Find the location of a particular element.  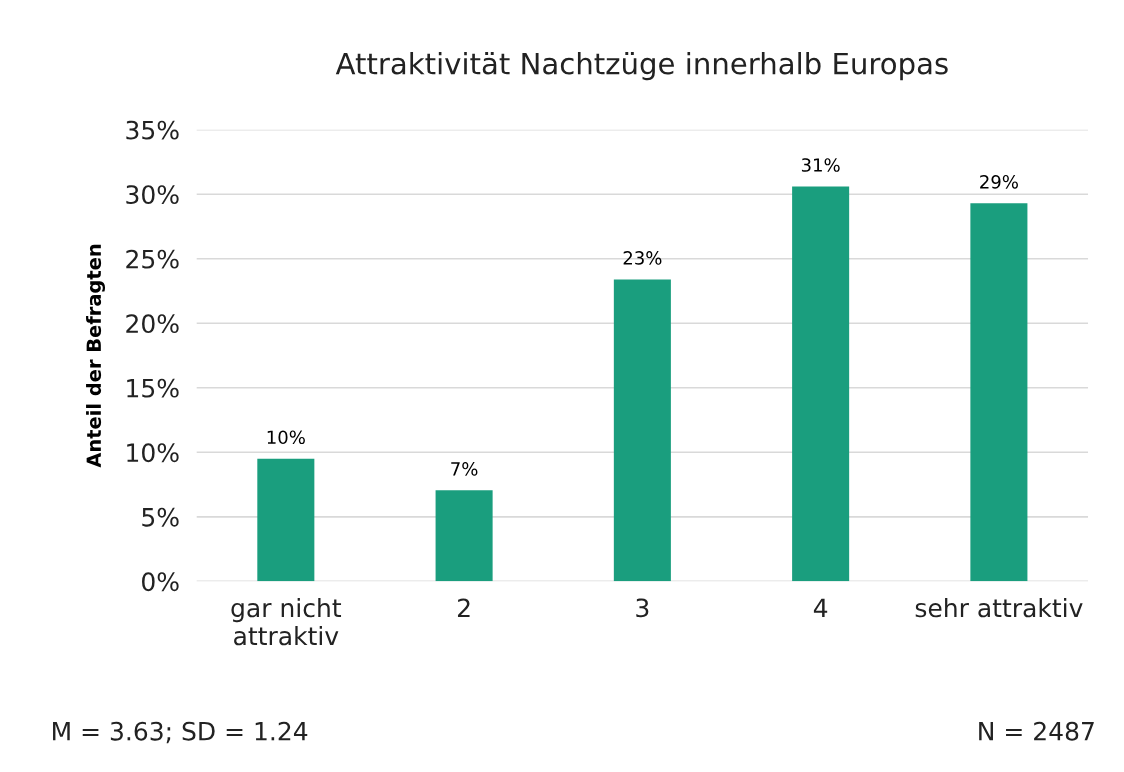

x-tick-label: 4 is located at coordinates (820, 607).